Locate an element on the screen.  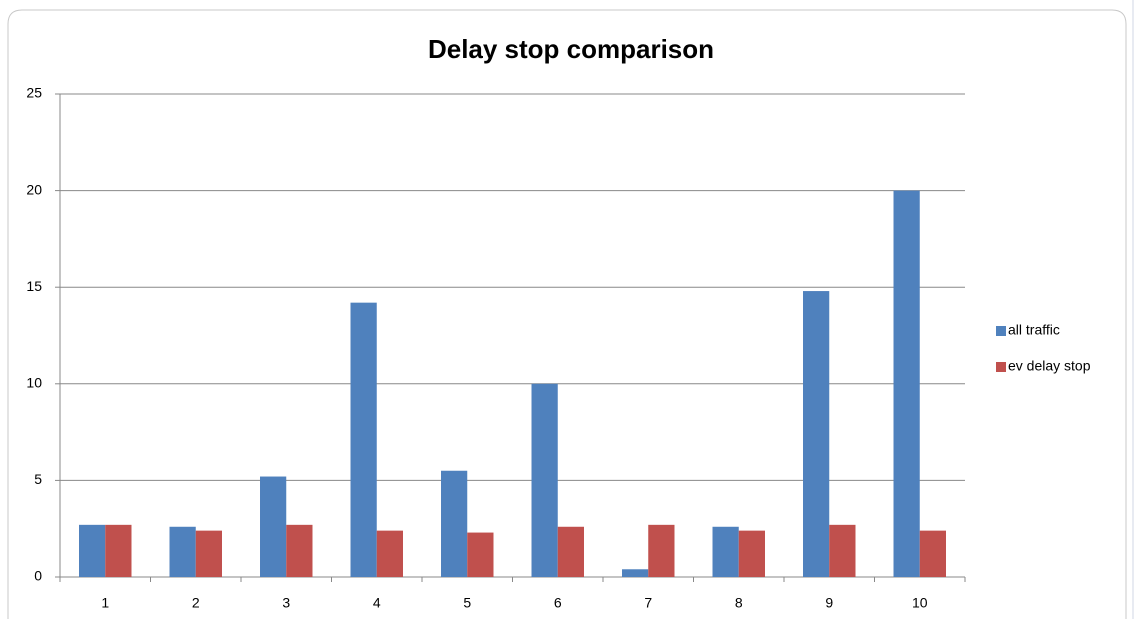
x-tick-label: 7 is located at coordinates (648, 603).